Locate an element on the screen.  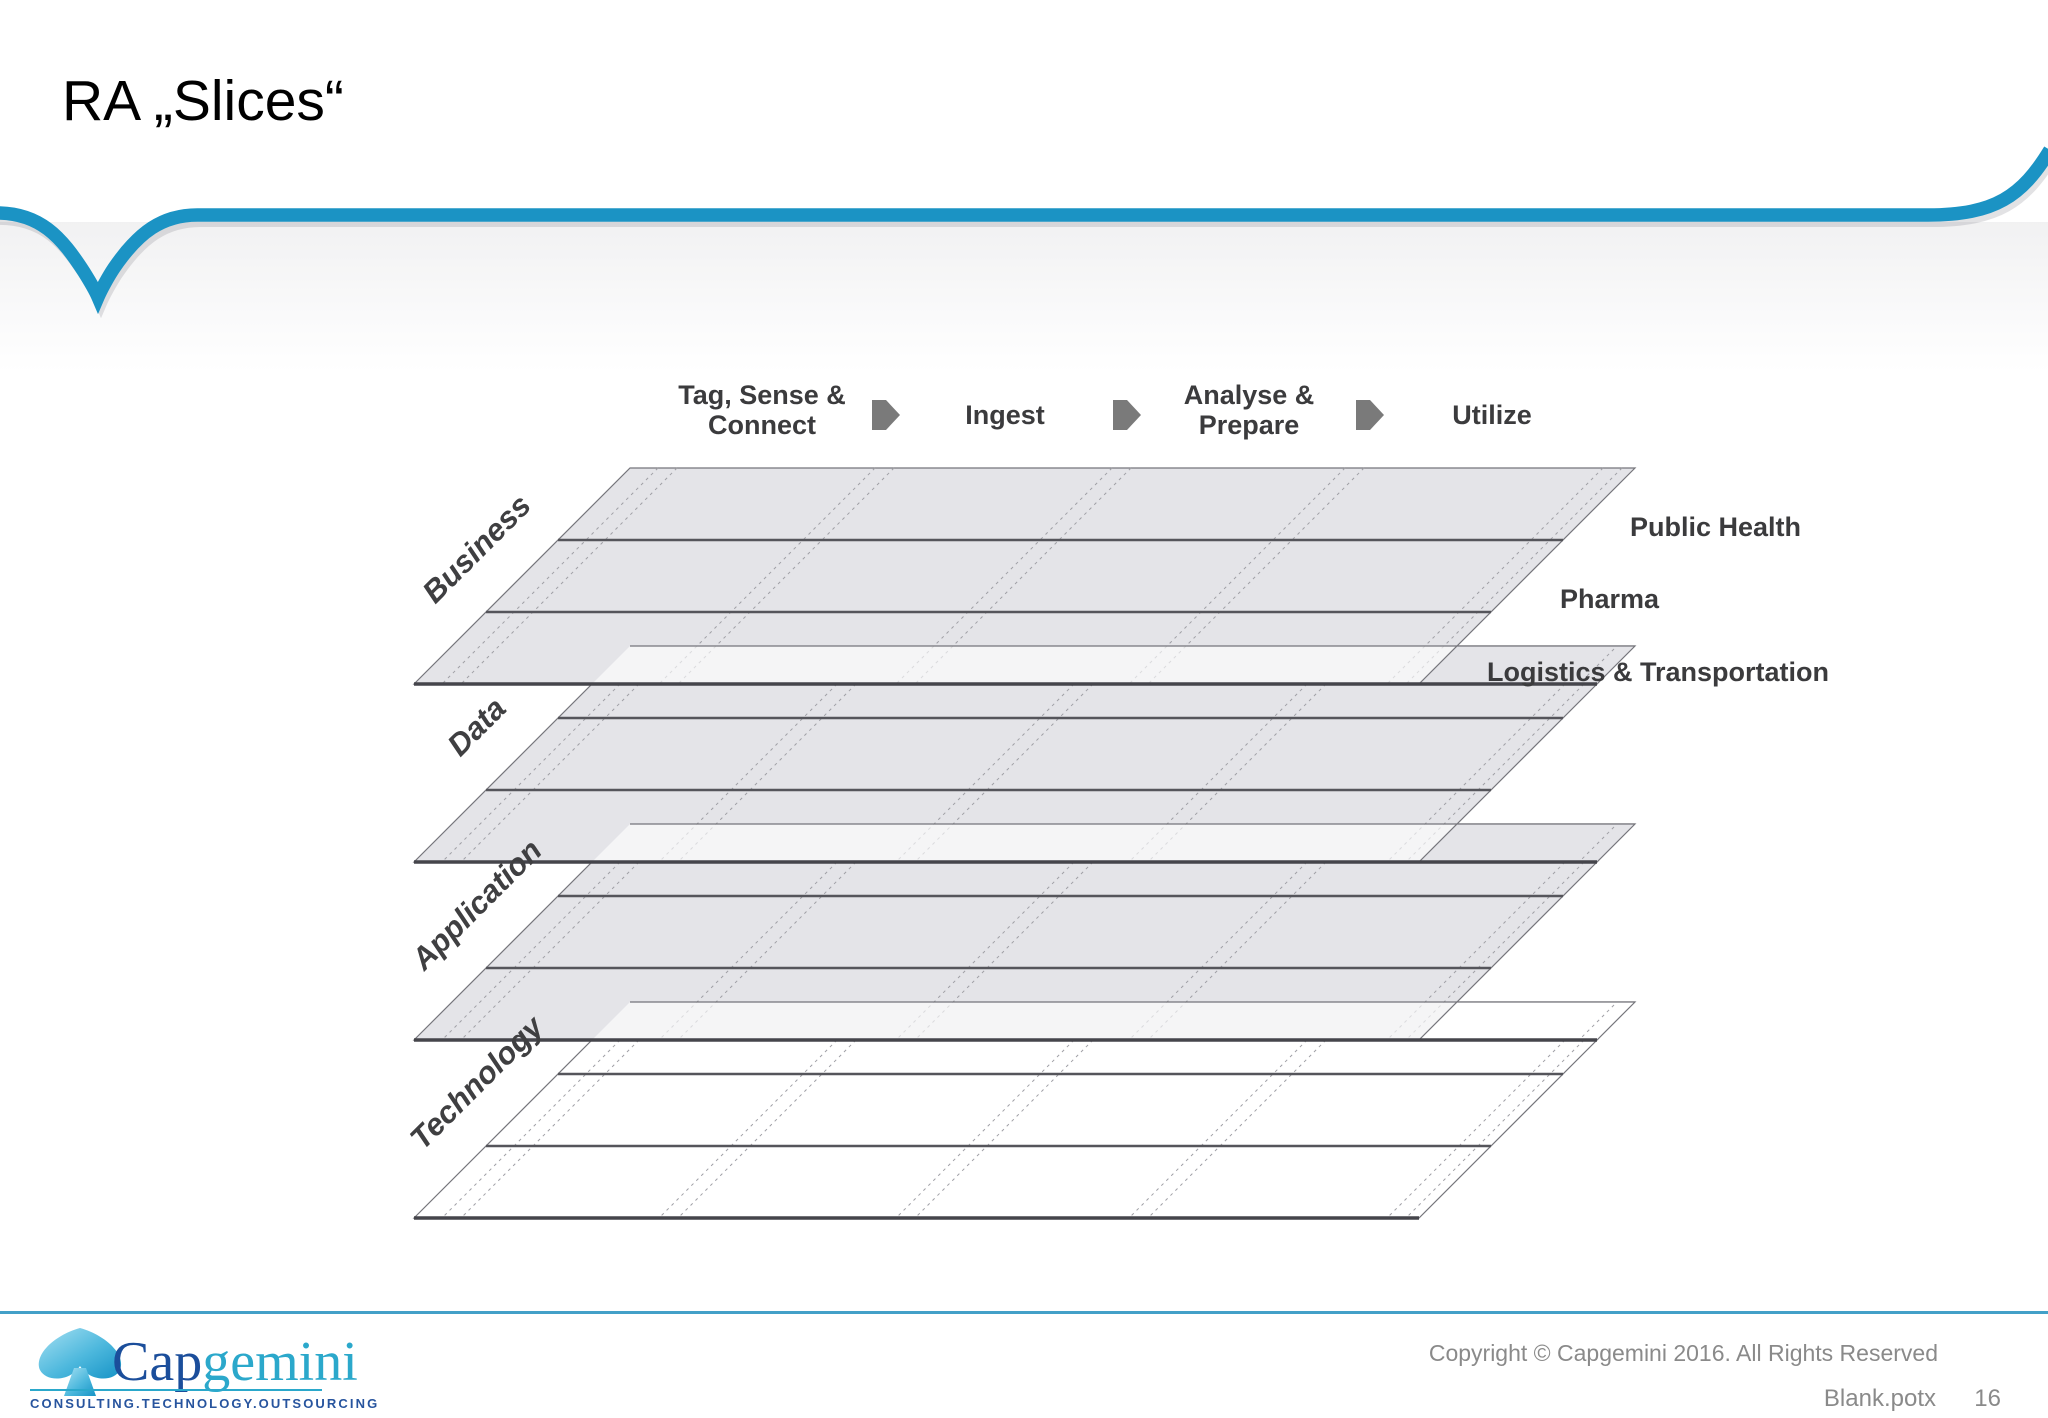
layer-label-data: Data is located at coordinates (476, 726).